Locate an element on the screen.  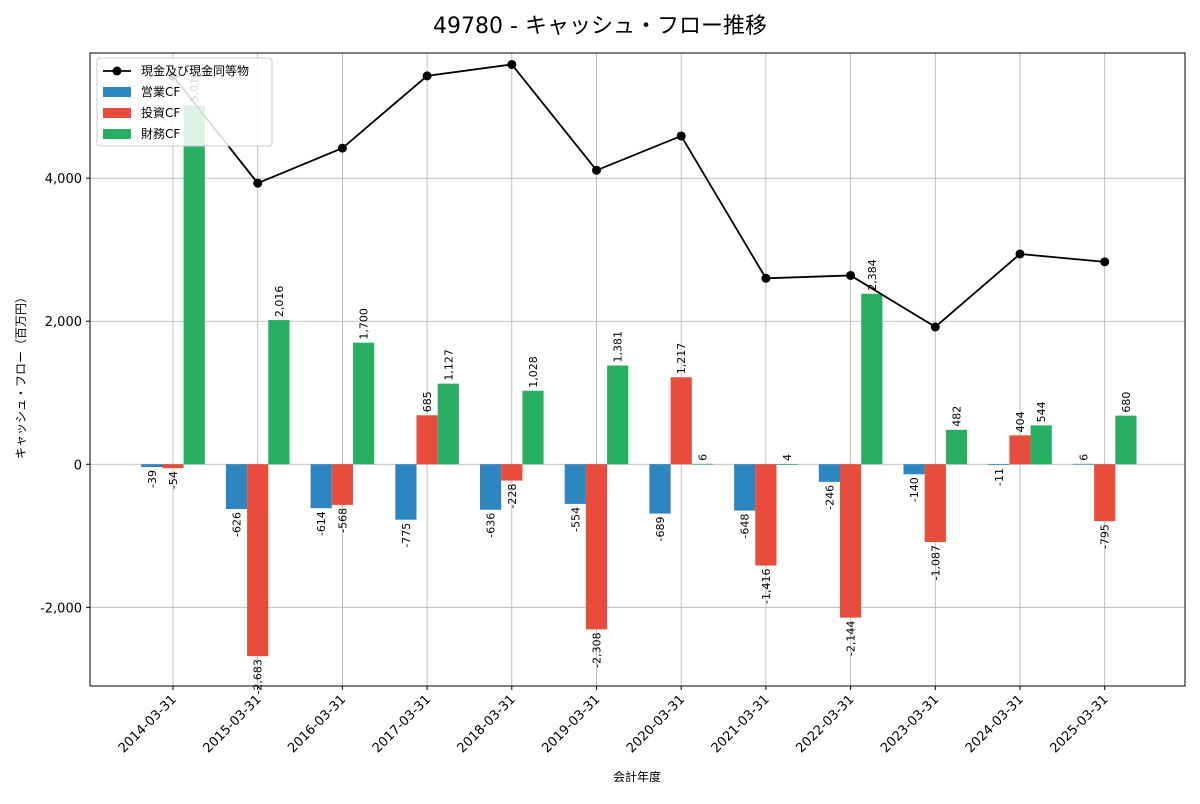
data-label: -1,416 is located at coordinates (766, 586).